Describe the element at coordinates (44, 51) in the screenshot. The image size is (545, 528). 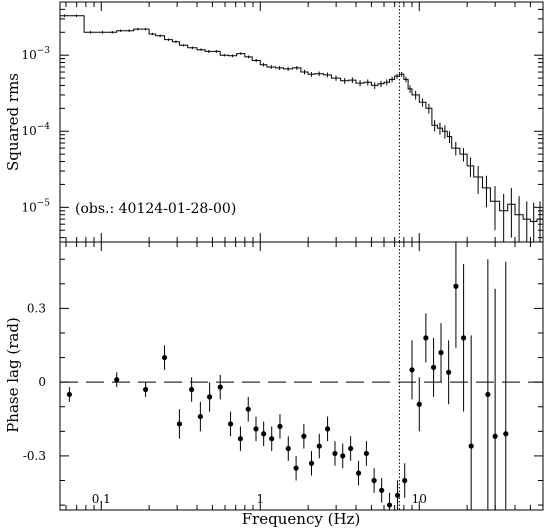
I see `tick-exponent: −3` at that location.